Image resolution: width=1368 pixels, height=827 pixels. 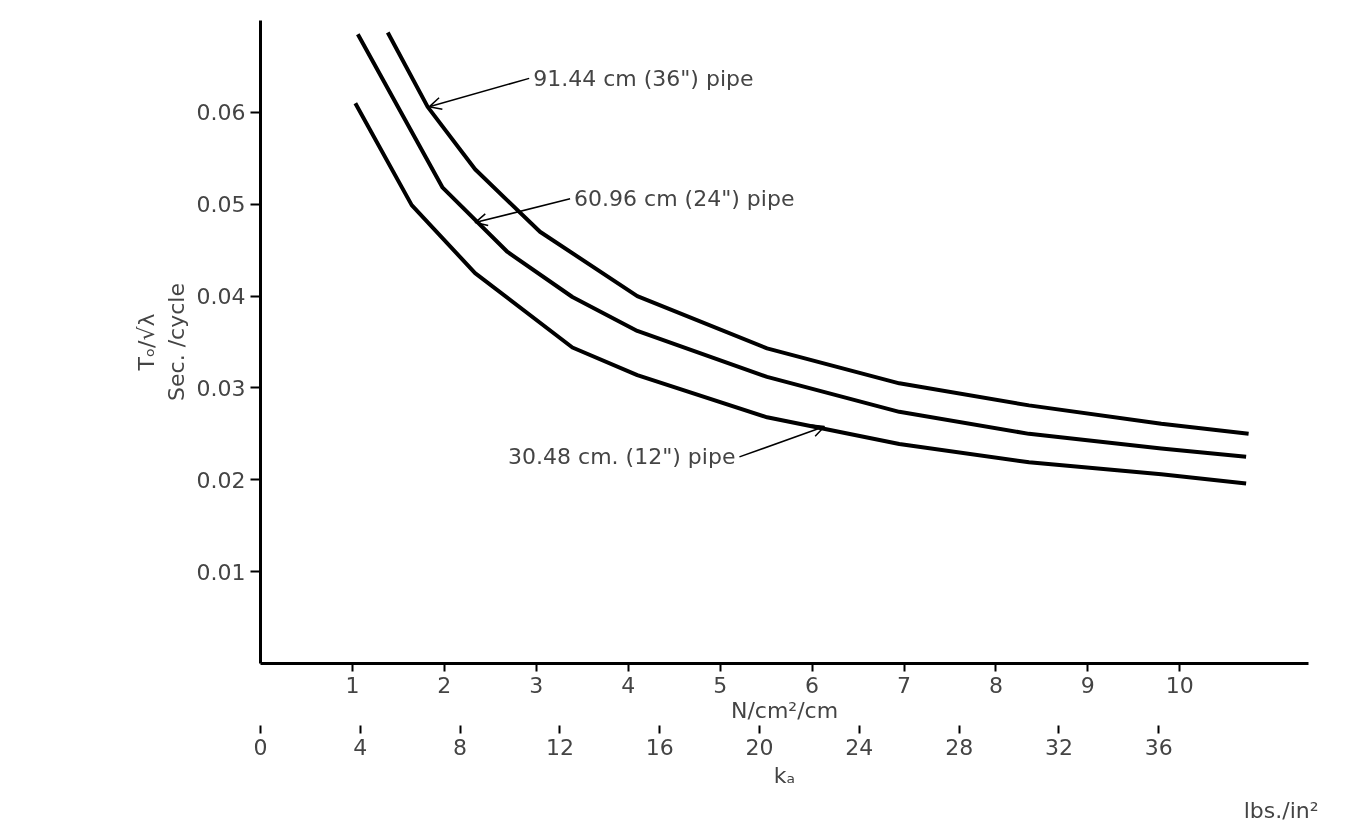 What do you see at coordinates (221, 113) in the screenshot?
I see `y-tick-label: 0.06` at bounding box center [221, 113].